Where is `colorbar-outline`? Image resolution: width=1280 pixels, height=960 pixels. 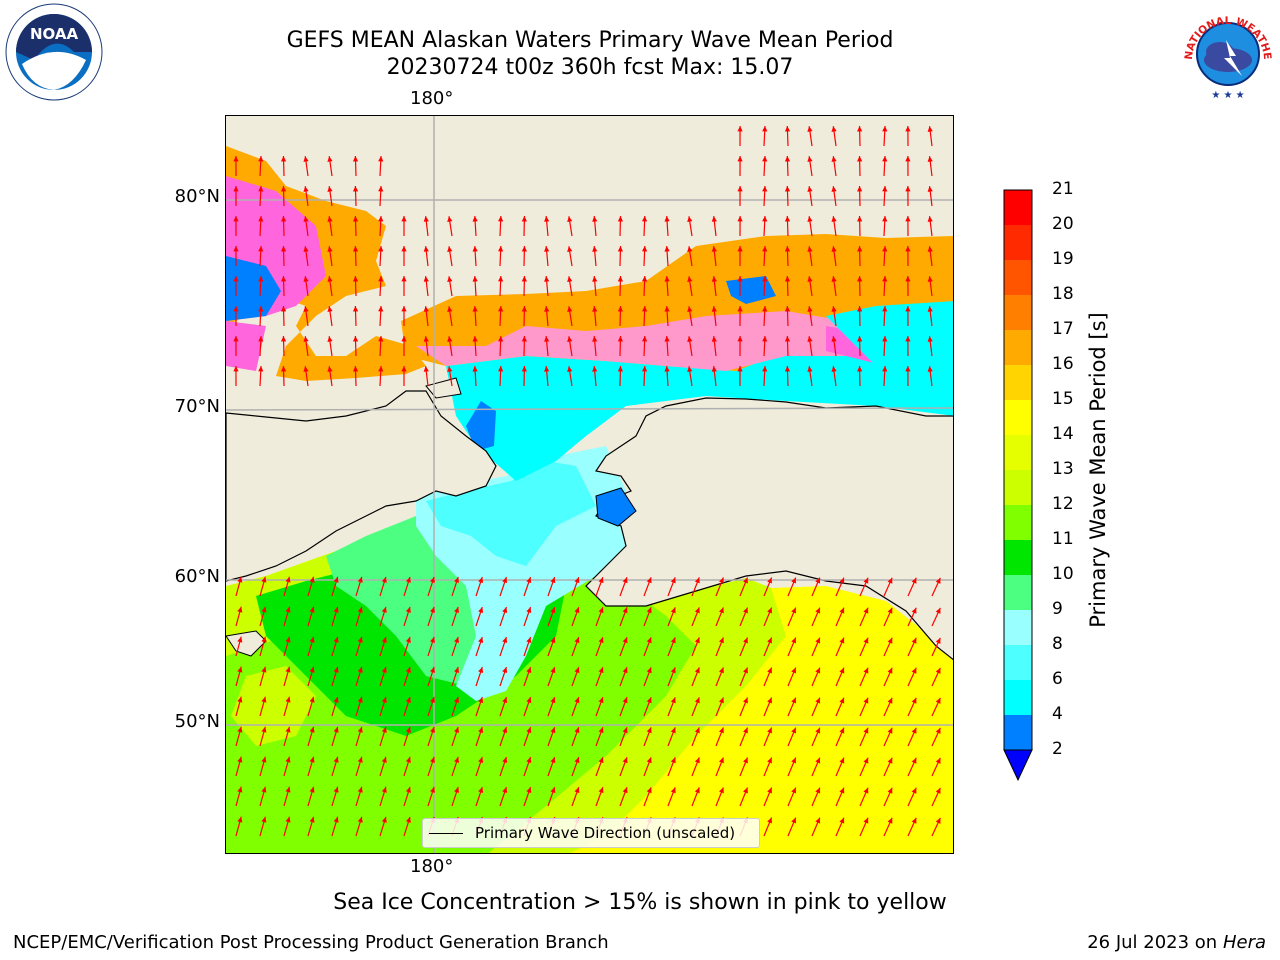
colorbar-outline is located at coordinates (1018, 470).